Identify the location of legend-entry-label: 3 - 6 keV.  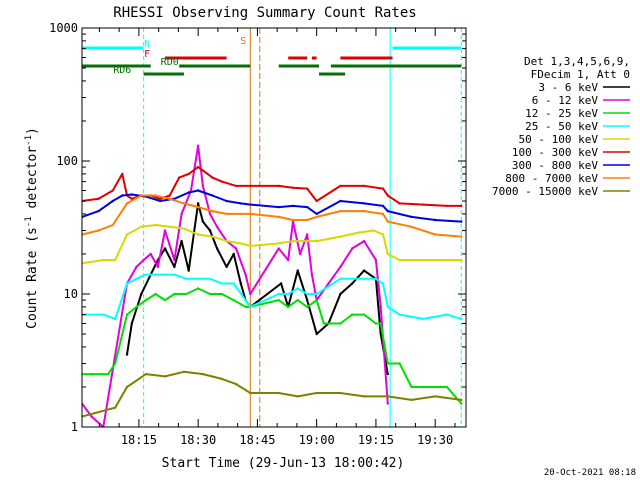
(568, 87).